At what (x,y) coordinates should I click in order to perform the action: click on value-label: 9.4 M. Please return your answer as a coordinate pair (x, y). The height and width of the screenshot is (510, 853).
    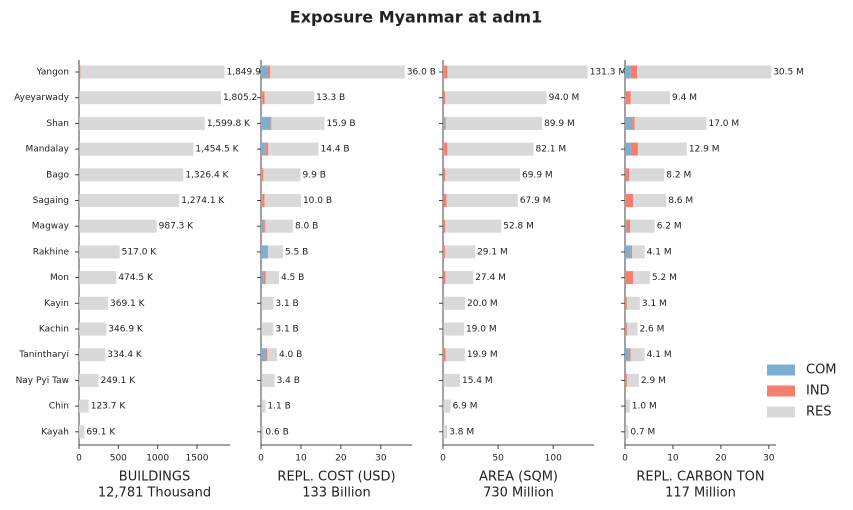
    Looking at the image, I should click on (684, 98).